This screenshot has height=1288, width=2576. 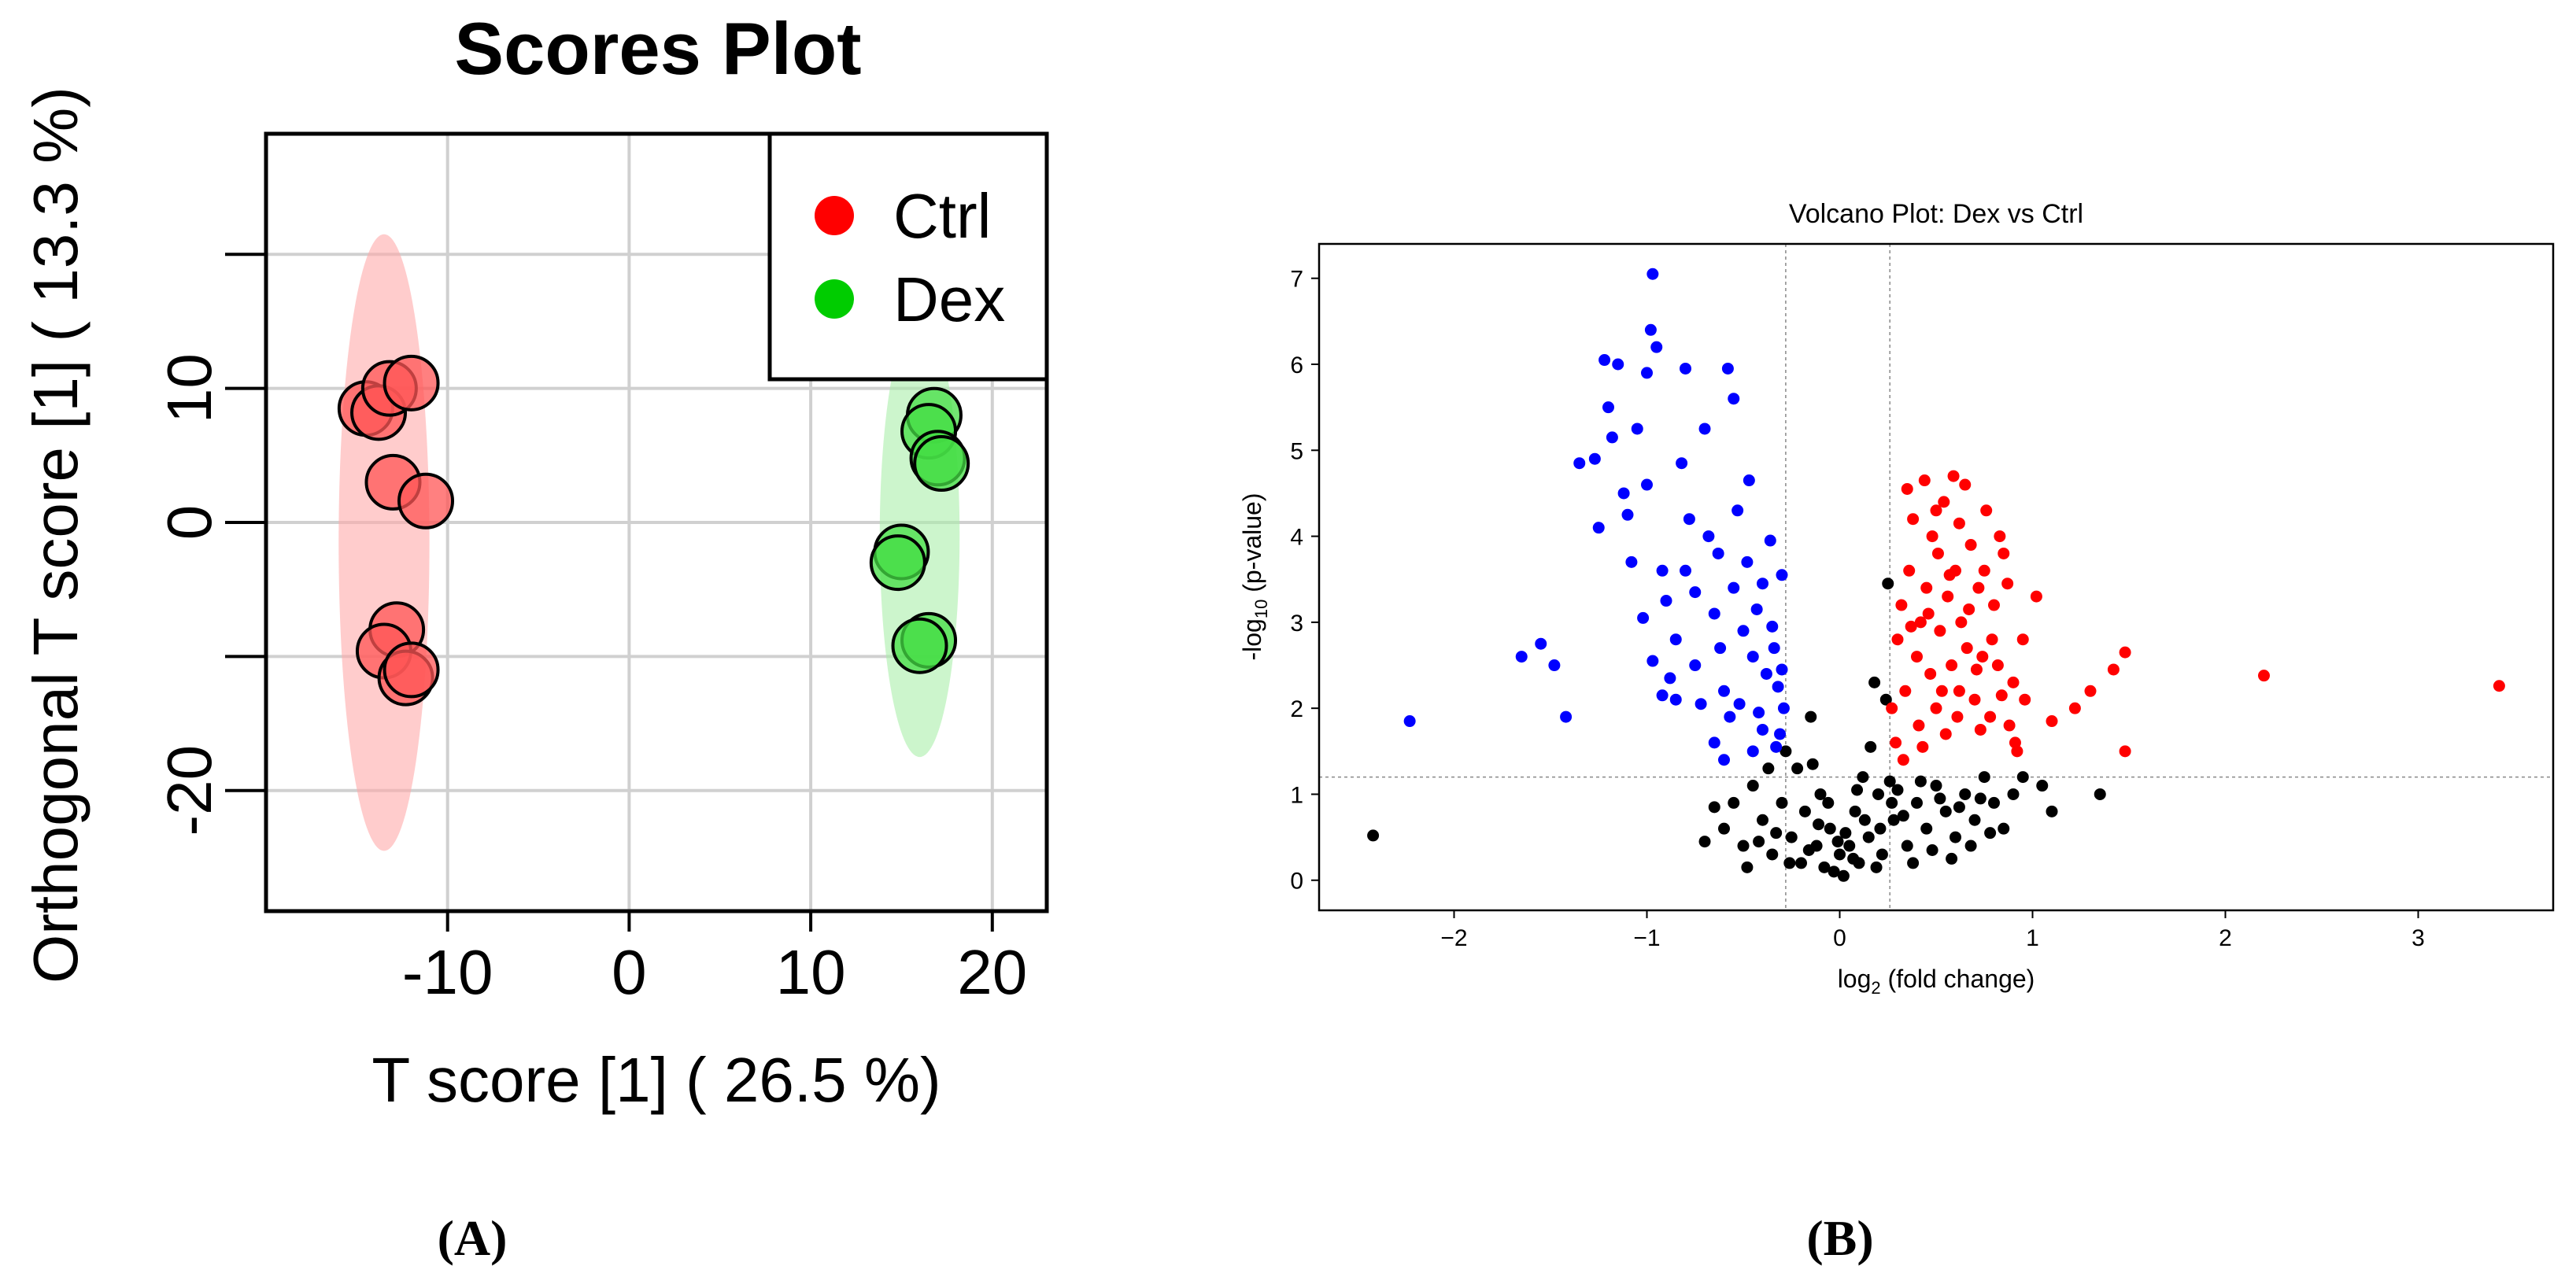 I want to click on scores-plot-legend: Ctrl Dex, so click(x=908, y=256).